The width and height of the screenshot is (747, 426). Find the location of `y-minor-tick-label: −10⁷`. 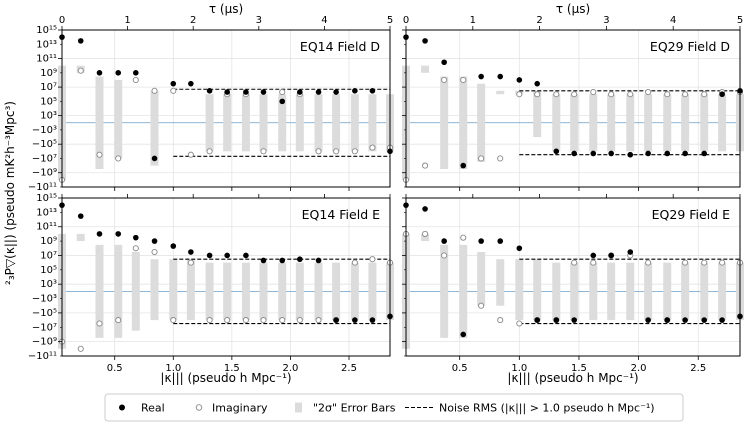

y-minor-tick-label: −10⁷ is located at coordinates (44, 158).